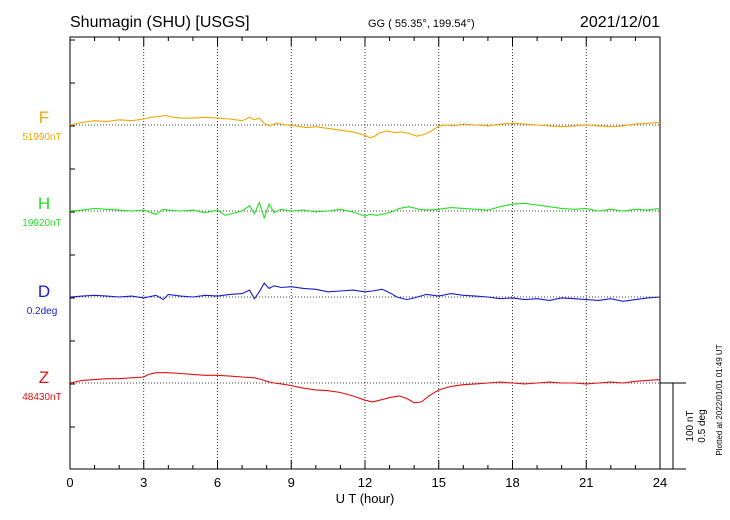 The image size is (730, 520). I want to click on x-tick-label-6: 6, so click(217, 482).